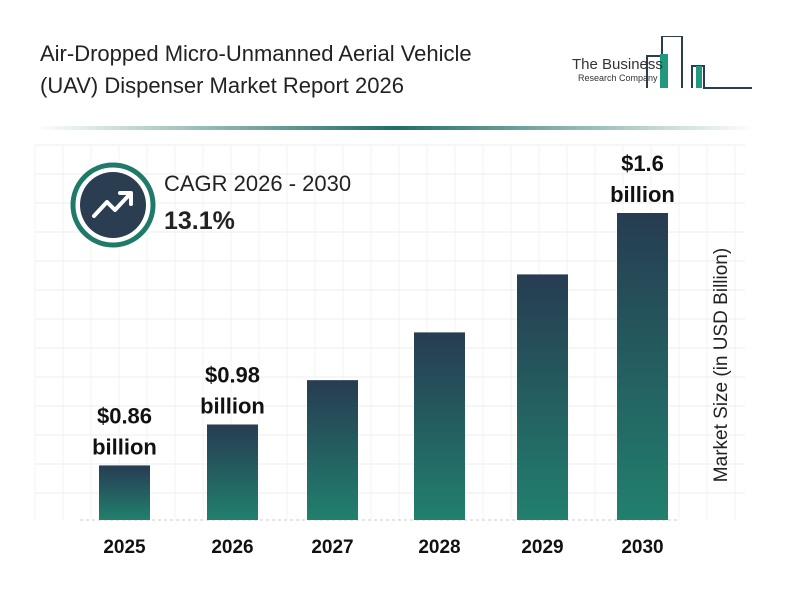  What do you see at coordinates (642, 366) in the screenshot?
I see `bar-2030` at bounding box center [642, 366].